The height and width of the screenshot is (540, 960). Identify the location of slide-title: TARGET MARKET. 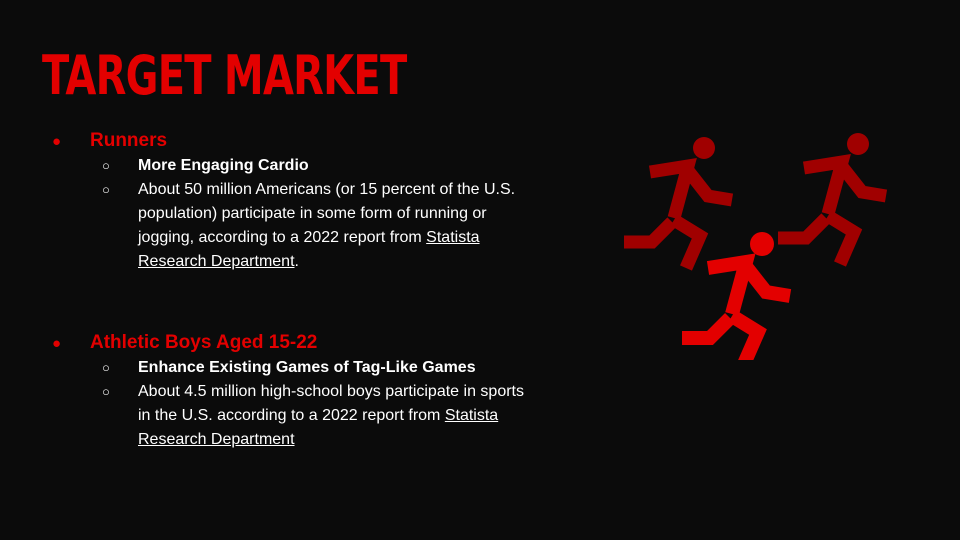
(224, 75).